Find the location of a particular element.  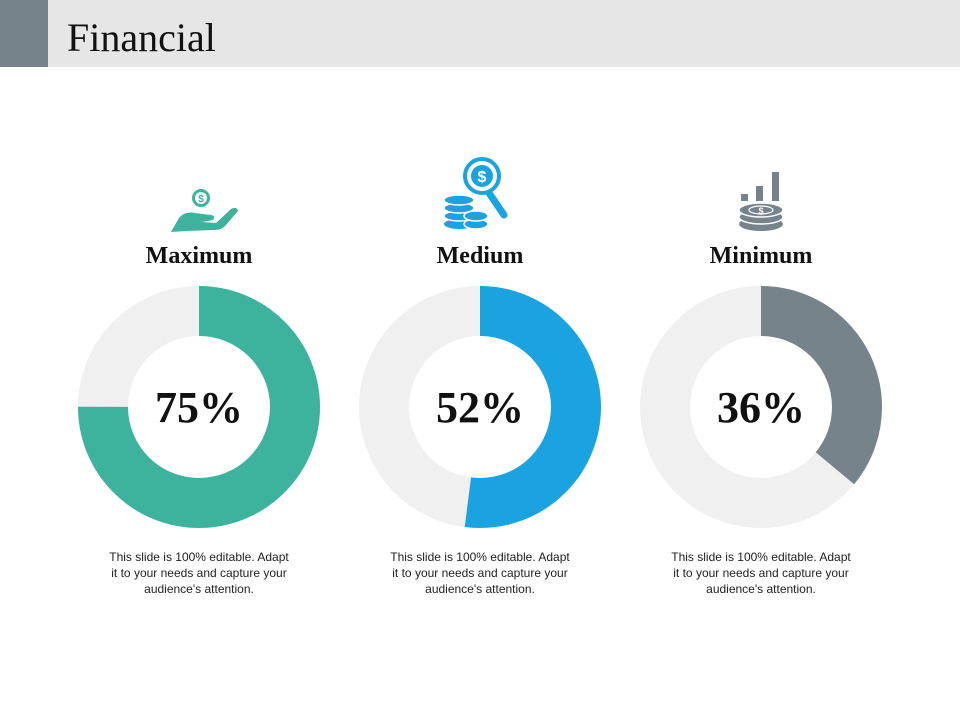

donut-chart-minimum is located at coordinates (761, 407).